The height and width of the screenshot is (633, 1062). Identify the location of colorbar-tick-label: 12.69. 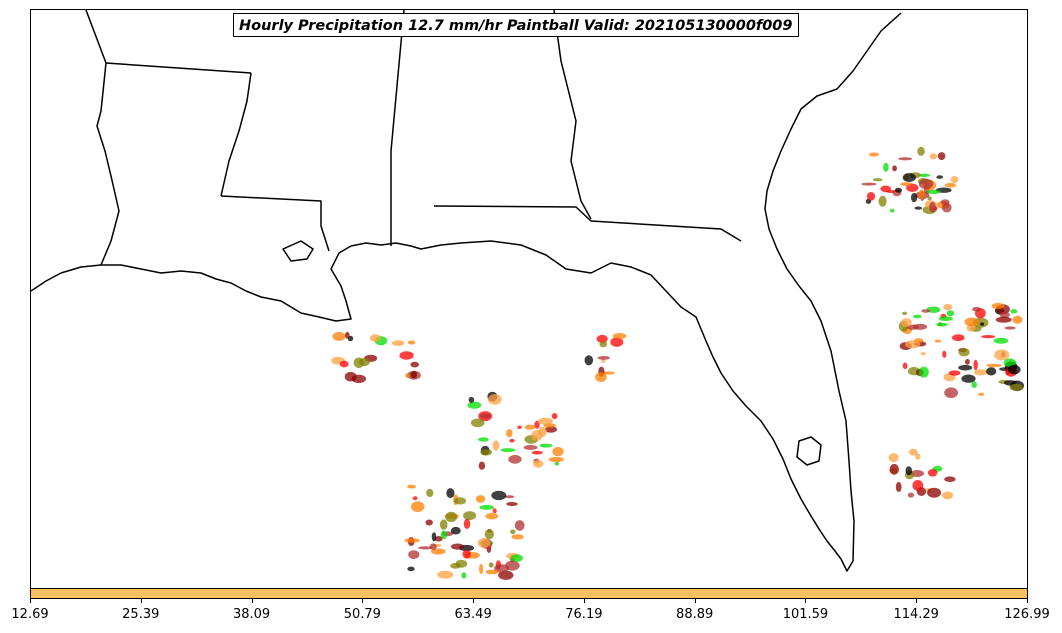
(30, 614).